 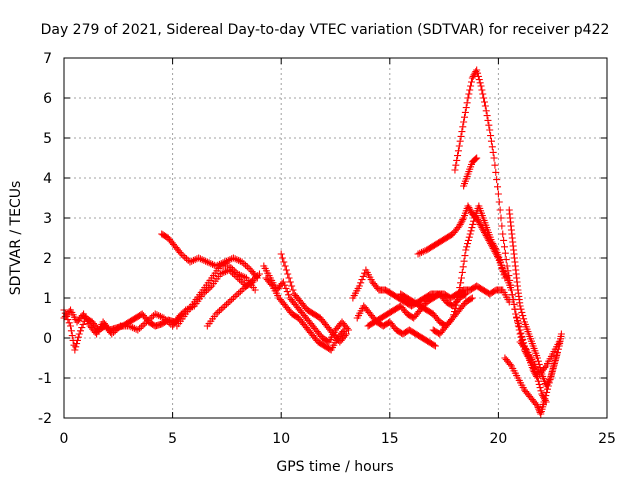 I want to click on x-tick-label: 15, so click(x=390, y=439).